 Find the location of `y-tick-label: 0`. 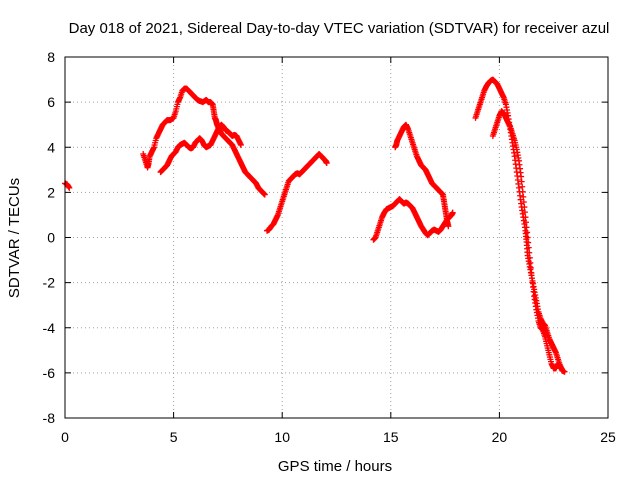

y-tick-label: 0 is located at coordinates (51, 238).